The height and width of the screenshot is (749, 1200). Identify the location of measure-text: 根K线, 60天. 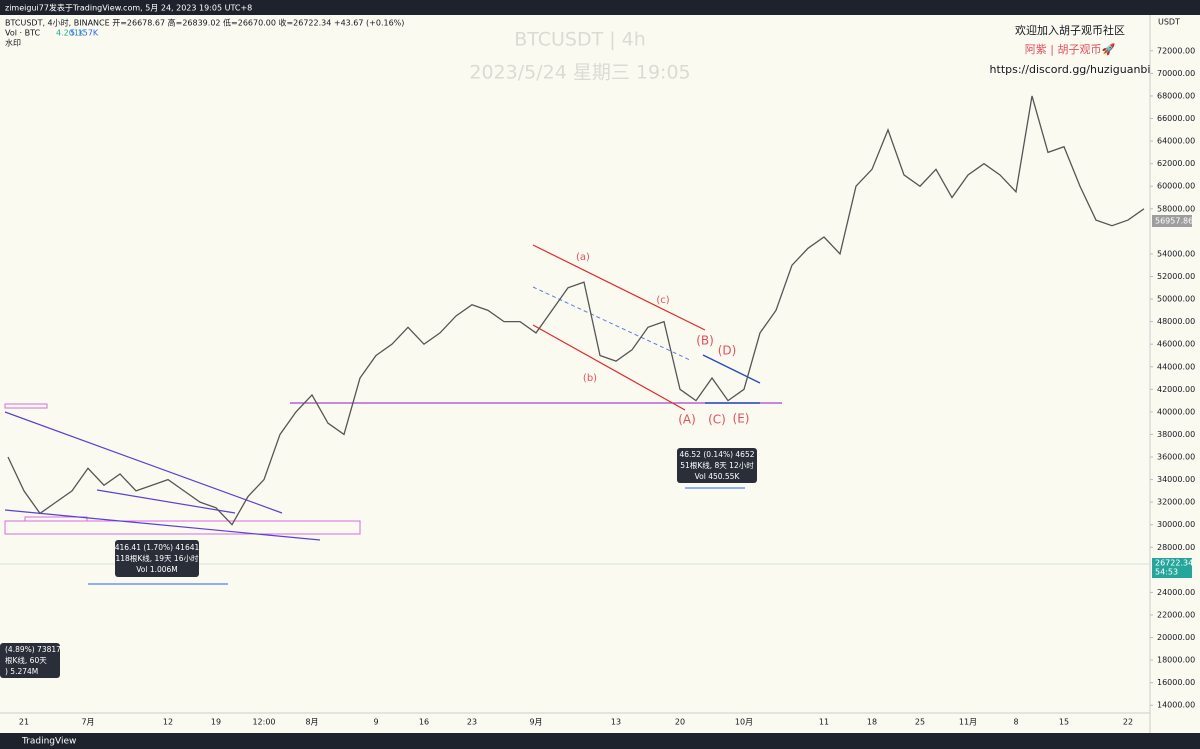
(26, 660).